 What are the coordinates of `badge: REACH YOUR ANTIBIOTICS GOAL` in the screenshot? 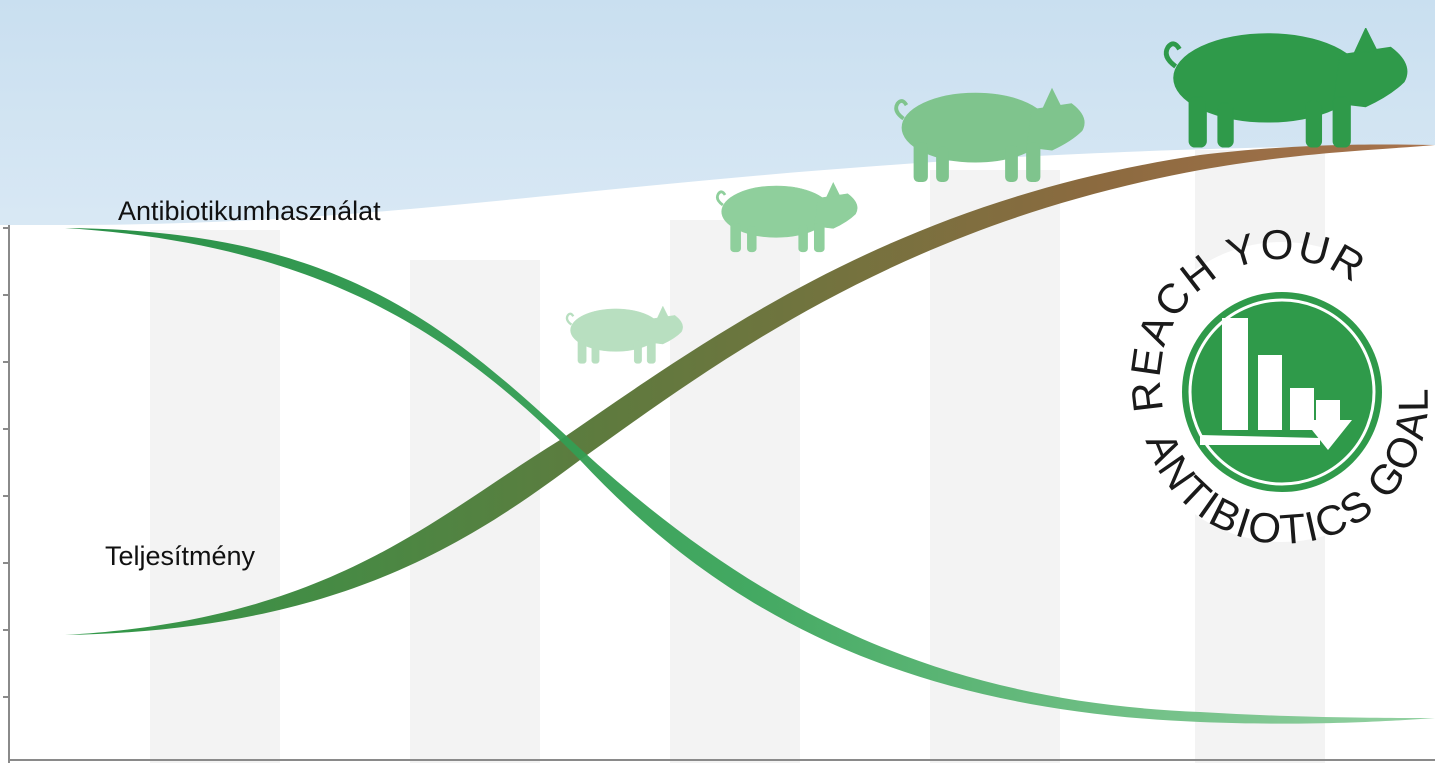 It's located at (1277, 387).